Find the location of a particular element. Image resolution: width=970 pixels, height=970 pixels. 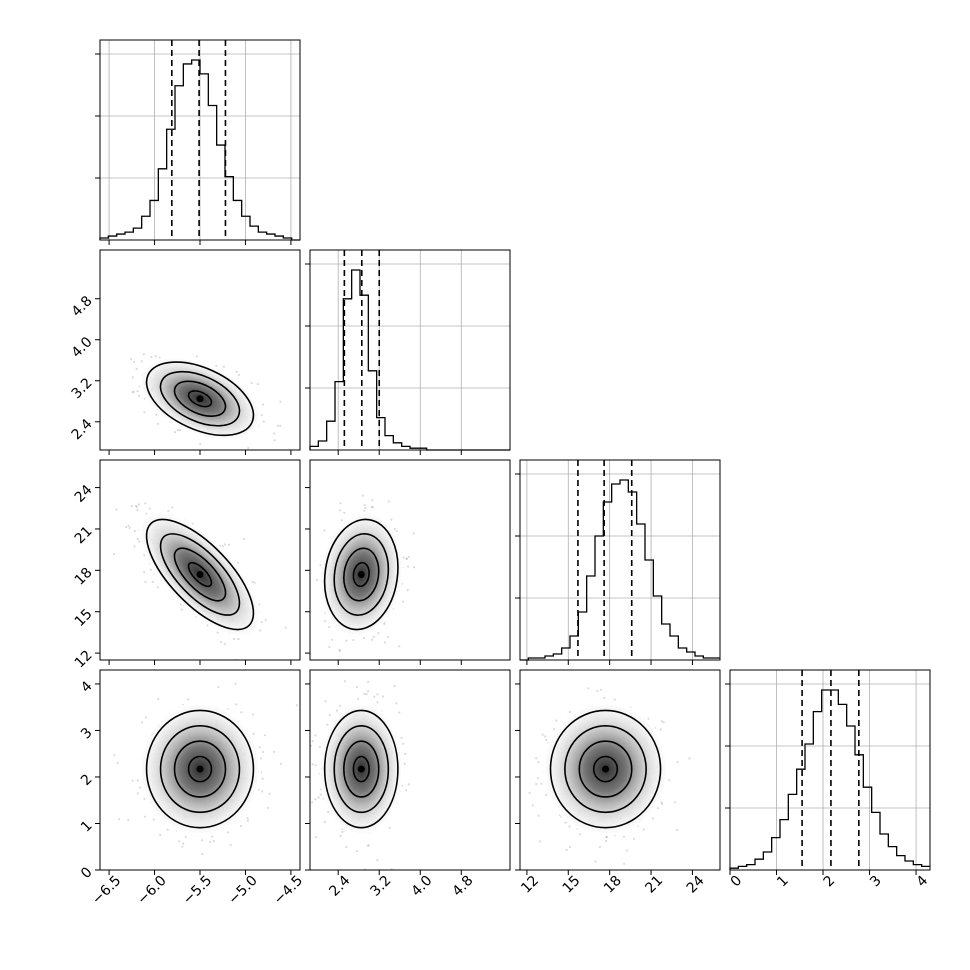

density-layer is located at coordinates (205, 769).